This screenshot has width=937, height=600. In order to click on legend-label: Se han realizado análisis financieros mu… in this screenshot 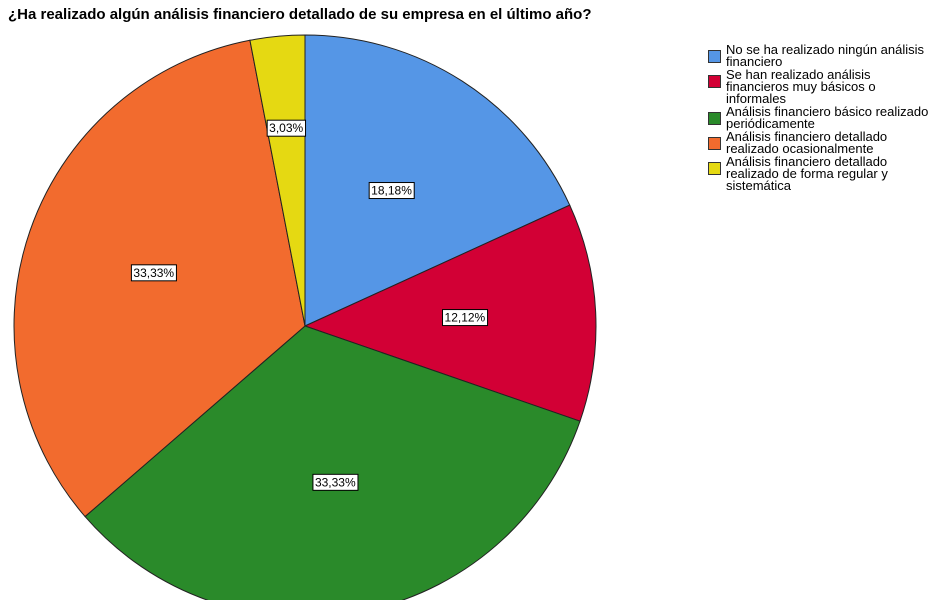, I will do `click(801, 86)`.